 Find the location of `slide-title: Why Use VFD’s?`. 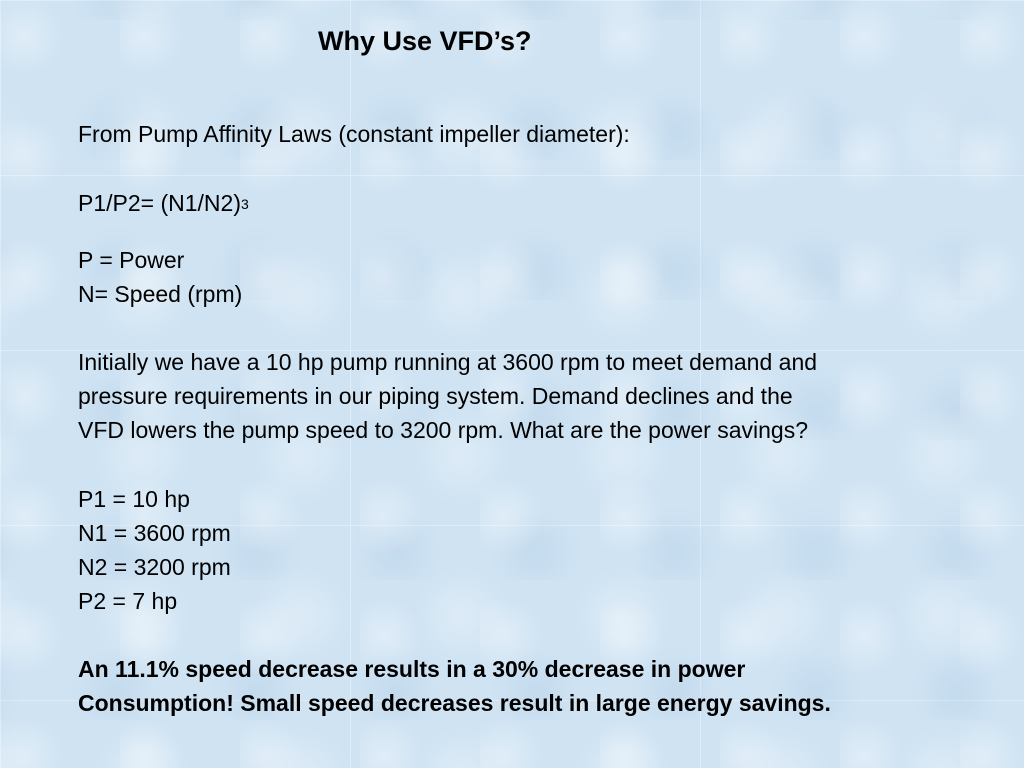

slide-title: Why Use VFD’s? is located at coordinates (425, 41).